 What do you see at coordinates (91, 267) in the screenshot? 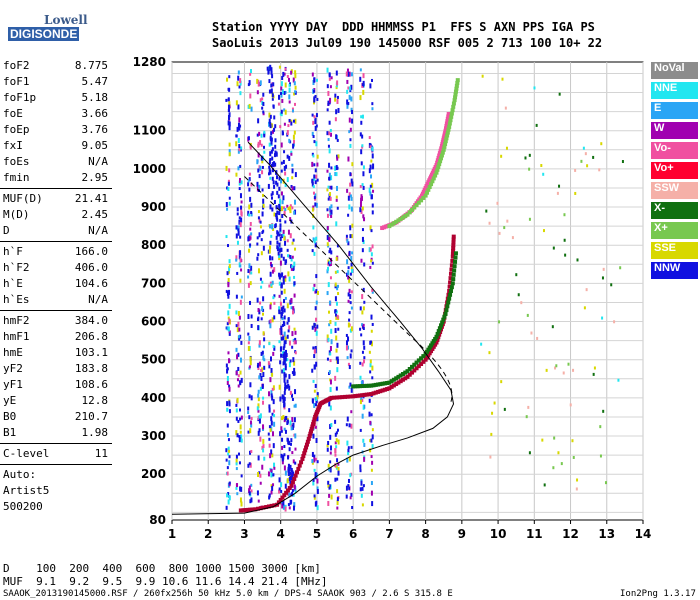
I see `param-value: 406.0` at bounding box center [91, 267].